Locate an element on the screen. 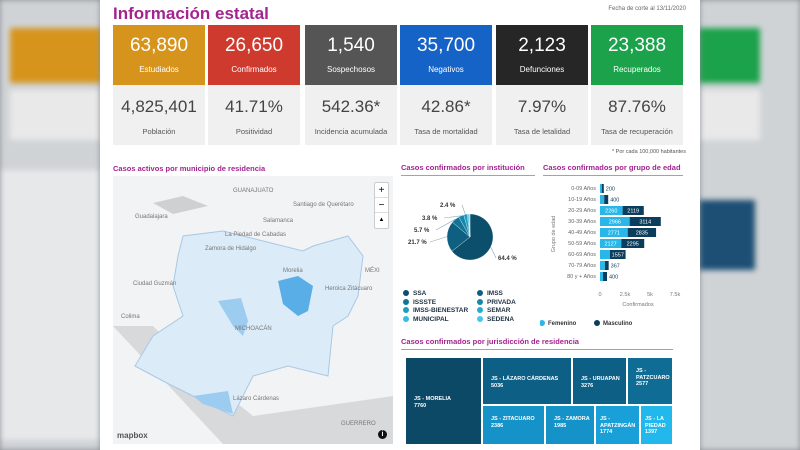 This screenshot has width=800, height=450. stat-card: 63,890 Estudiados 4,825,401 Población is located at coordinates (159, 85).